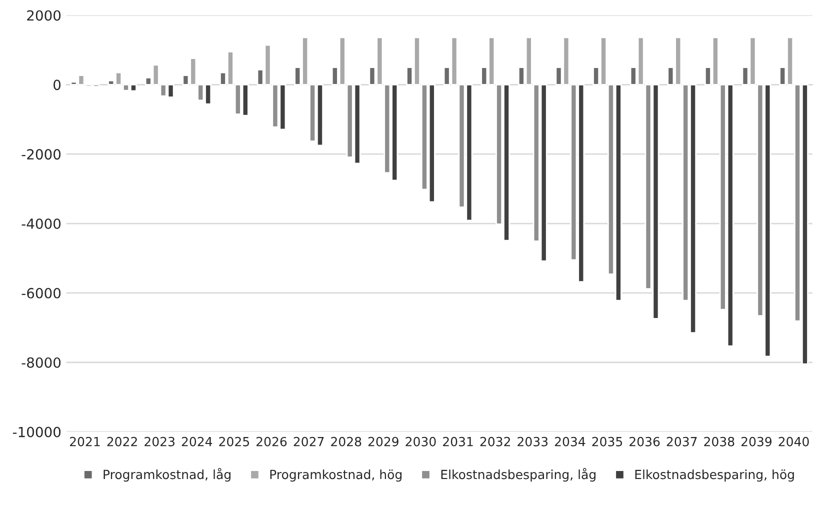  I want to click on x-tick-label: 2021, so click(85, 441).